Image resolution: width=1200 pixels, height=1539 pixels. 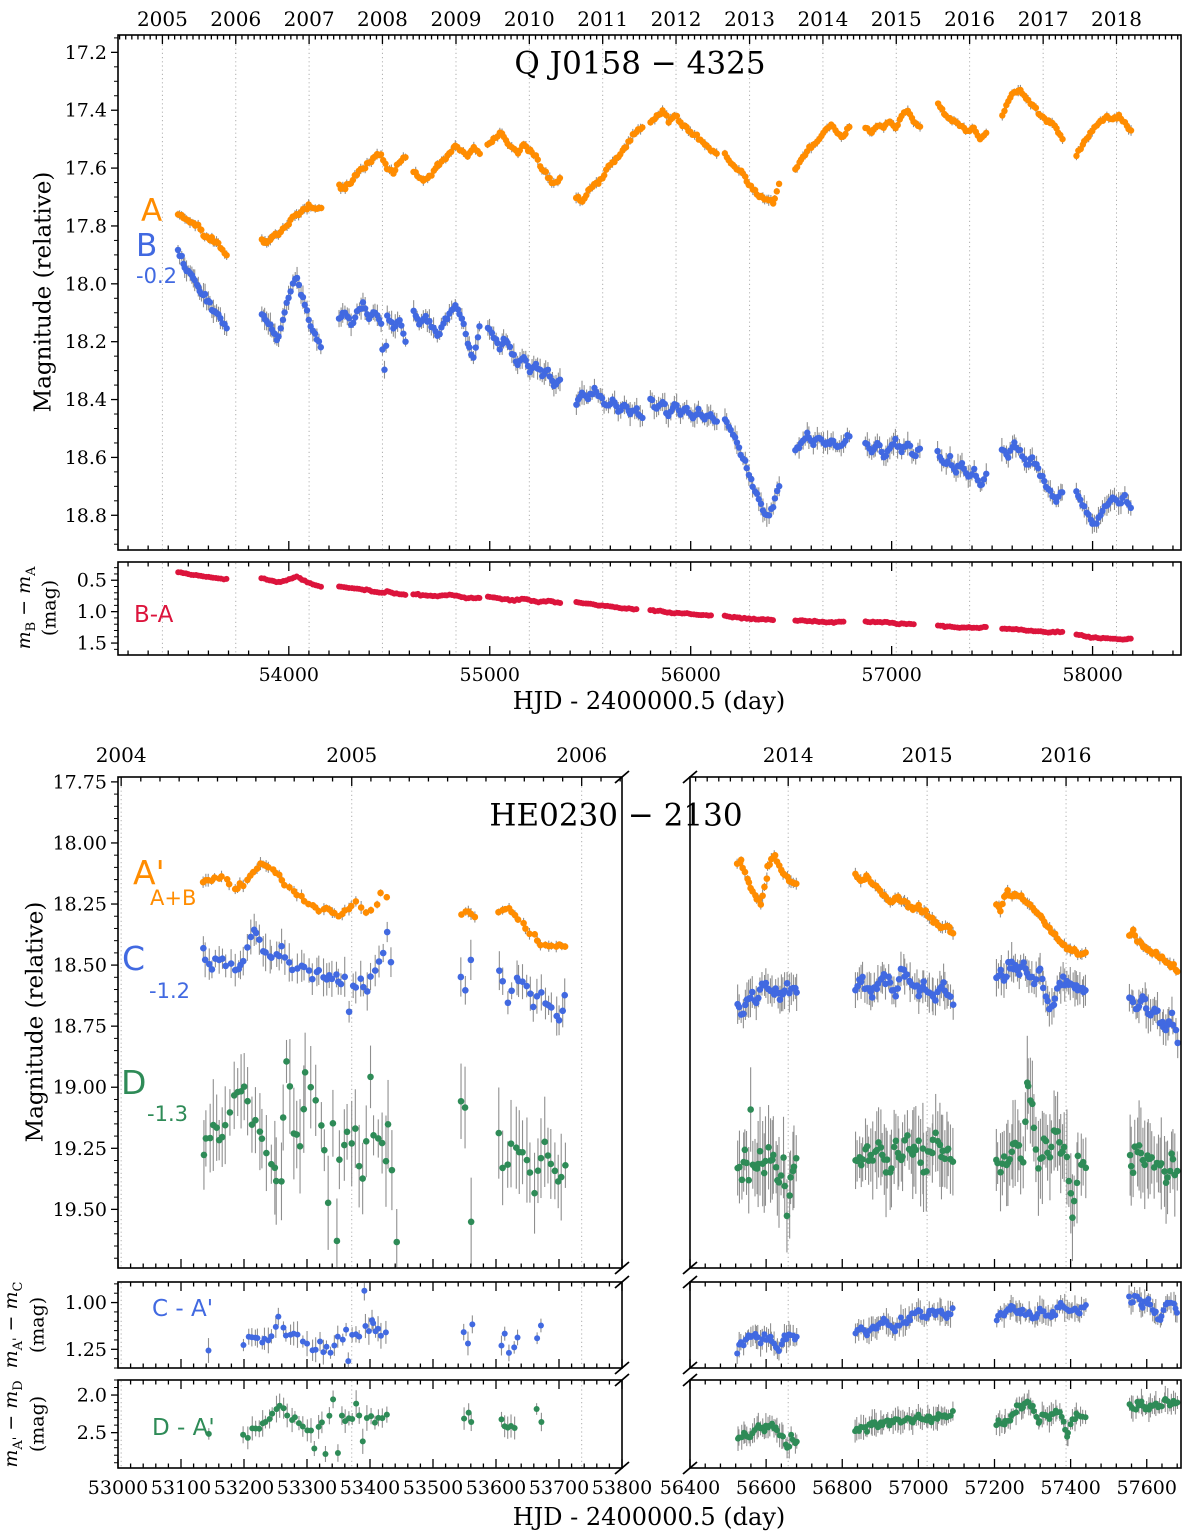 What do you see at coordinates (92, 581) in the screenshot?
I see `svg-text: 0.5` at bounding box center [92, 581].